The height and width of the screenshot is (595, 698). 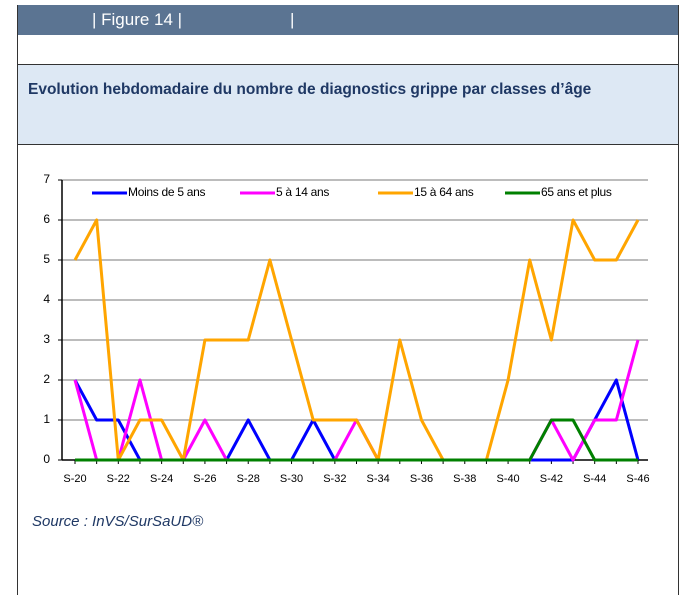 I want to click on spacer, so click(x=348, y=50).